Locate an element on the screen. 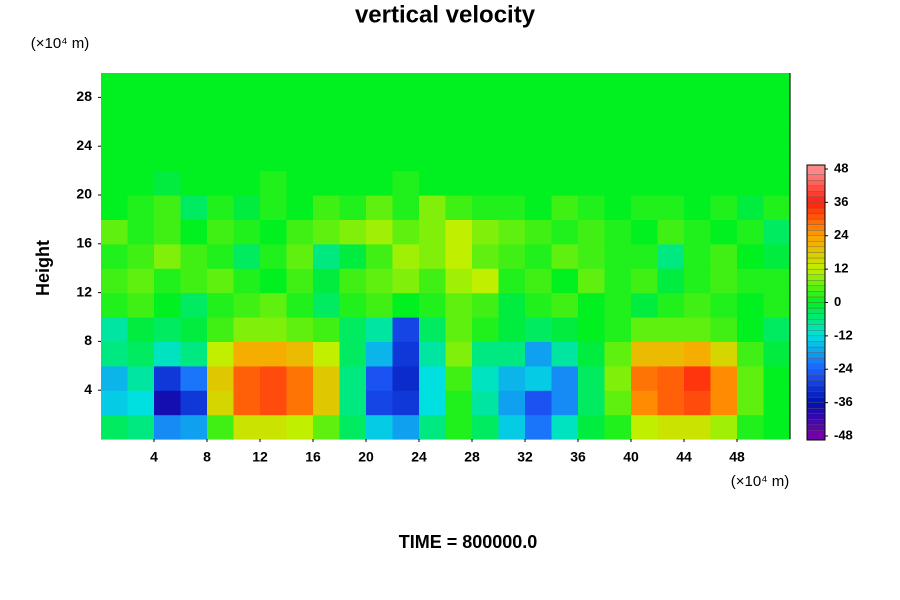  x-tick-label: 20 is located at coordinates (366, 457).